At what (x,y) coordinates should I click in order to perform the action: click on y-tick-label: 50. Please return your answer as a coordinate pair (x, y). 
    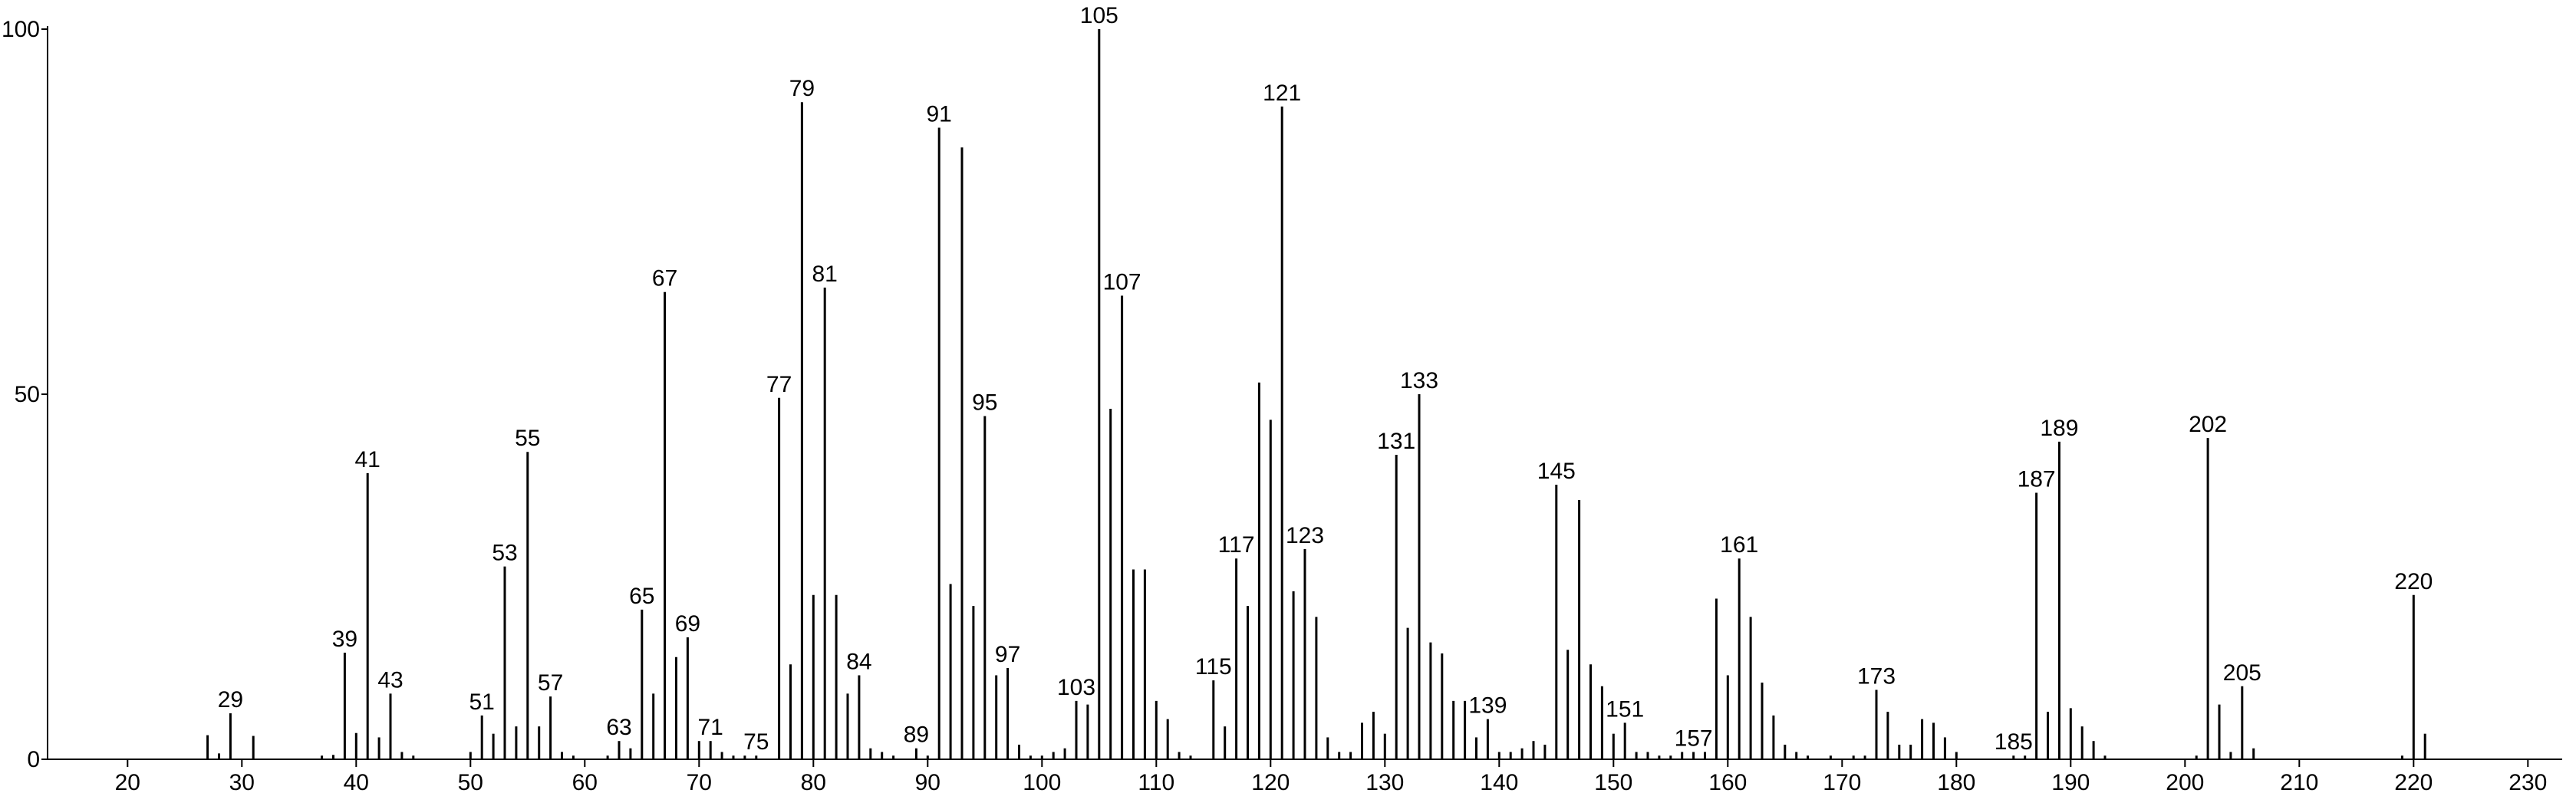
    Looking at the image, I should click on (27, 395).